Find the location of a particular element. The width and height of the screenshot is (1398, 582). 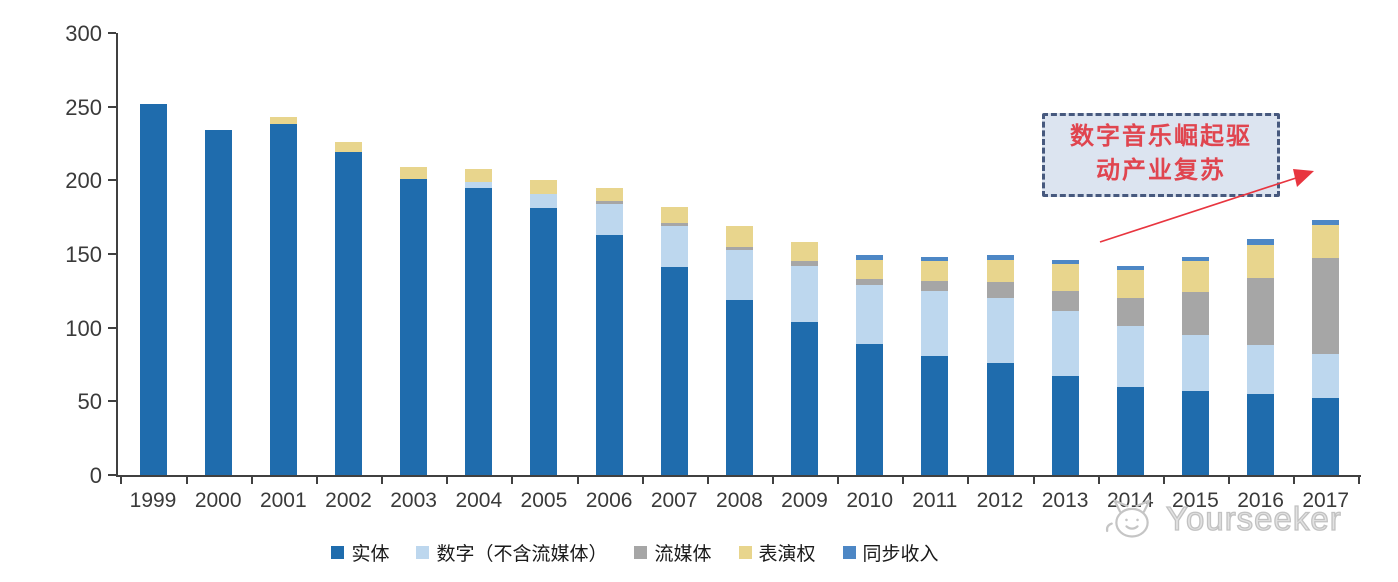

legend-item: 流媒体 is located at coordinates (673, 552).